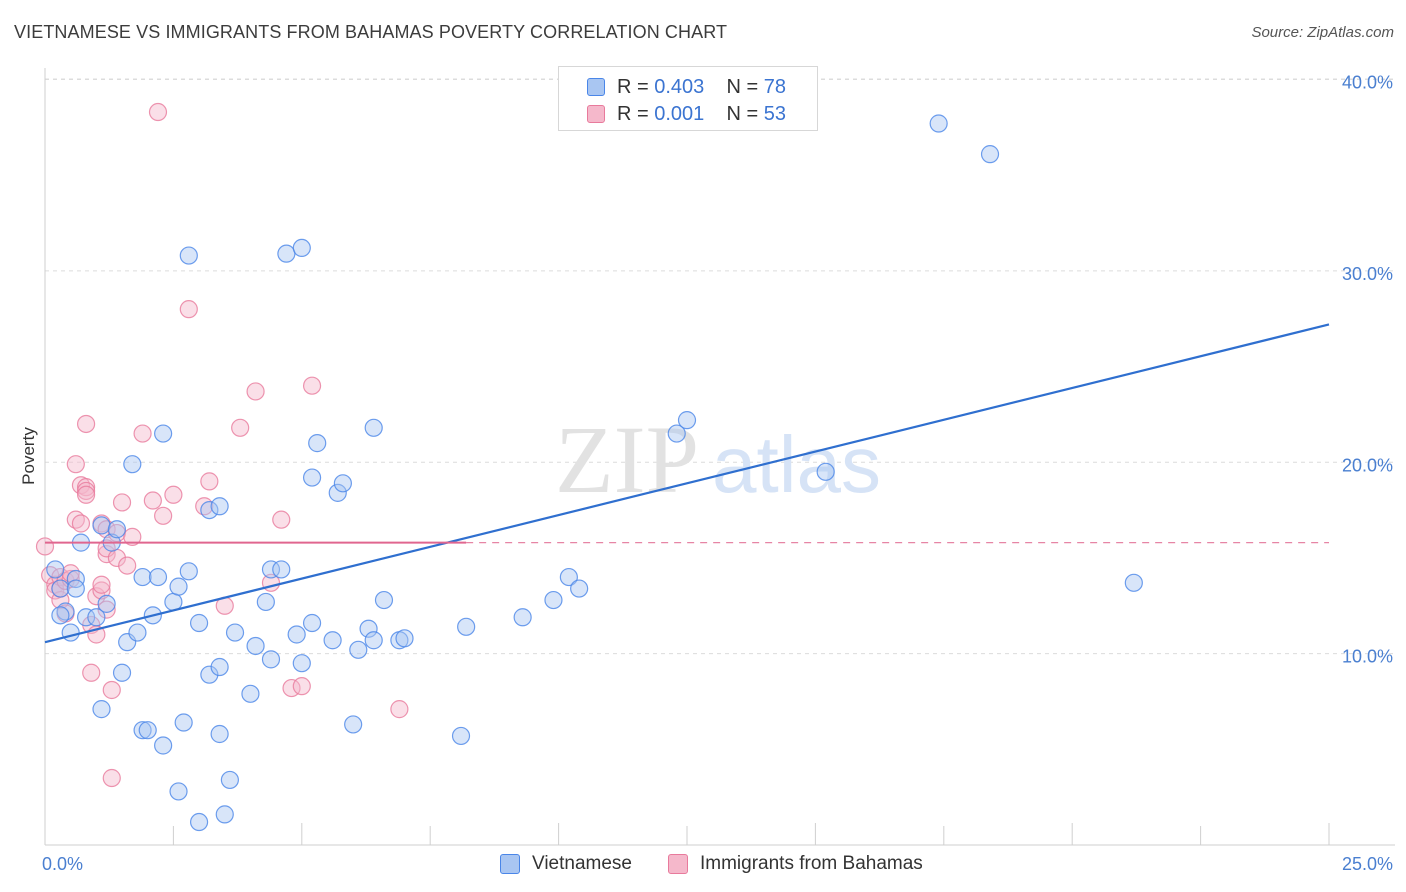  I want to click on y-tick-label: 10.0%, so click(1367, 657).